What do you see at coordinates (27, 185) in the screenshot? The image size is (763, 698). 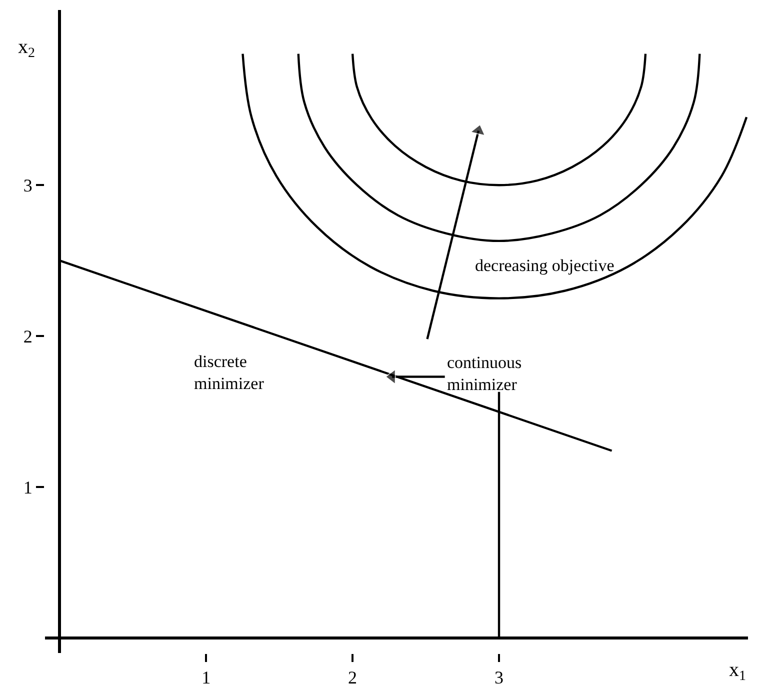 I see `y-tick-label: 3` at bounding box center [27, 185].